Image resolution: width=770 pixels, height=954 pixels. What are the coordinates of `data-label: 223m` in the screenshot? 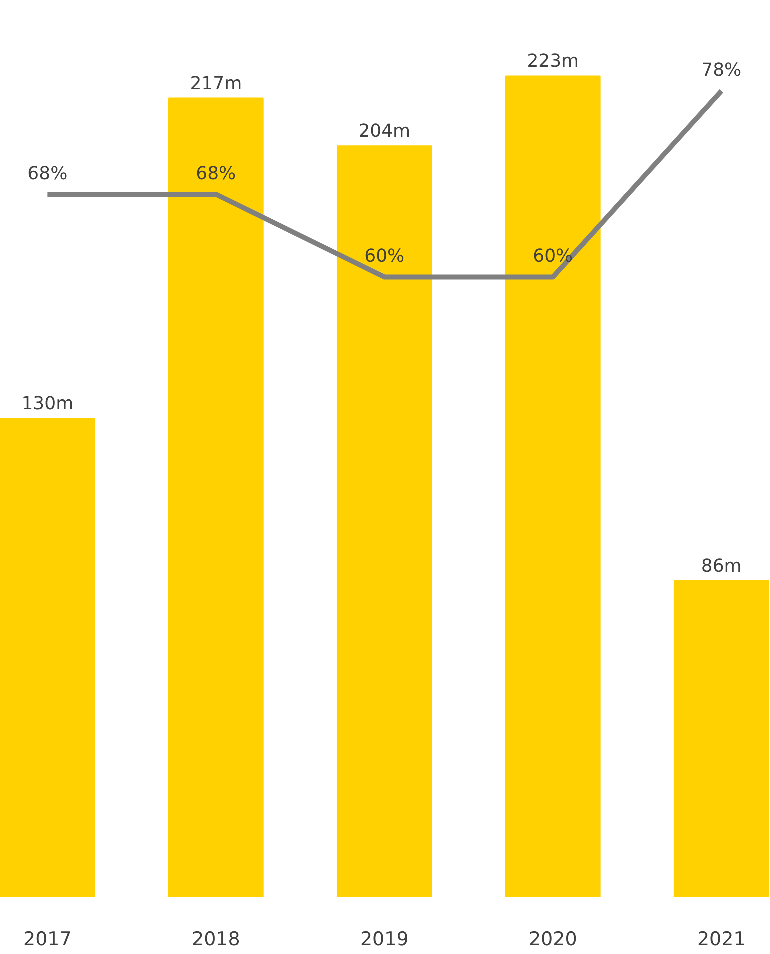 It's located at (553, 61).